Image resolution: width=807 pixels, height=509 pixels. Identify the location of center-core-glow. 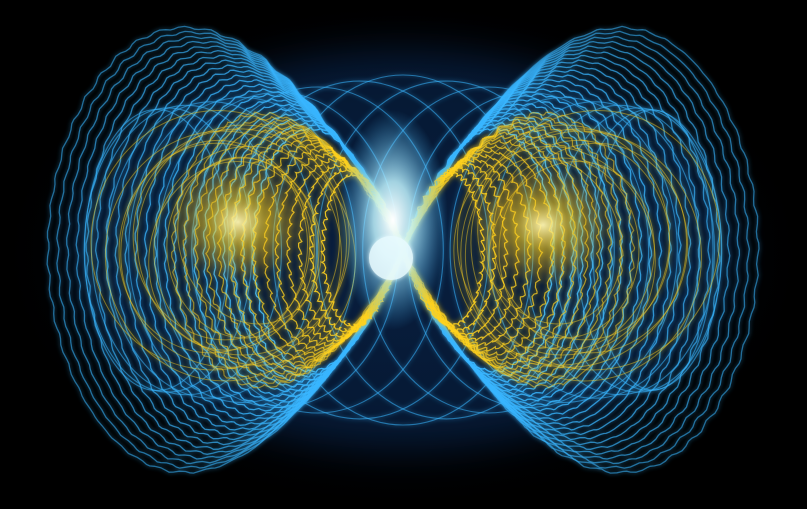
(393, 220).